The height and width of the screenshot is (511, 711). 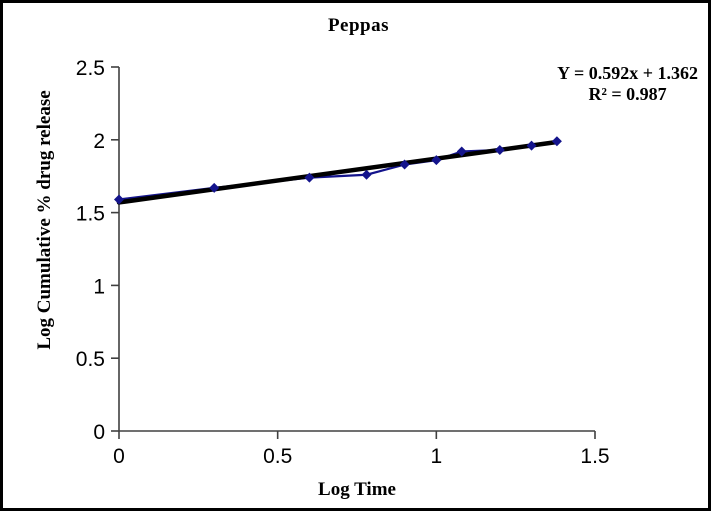 What do you see at coordinates (627, 93) in the screenshot?
I see `r-squared-line: R² = 0.987` at bounding box center [627, 93].